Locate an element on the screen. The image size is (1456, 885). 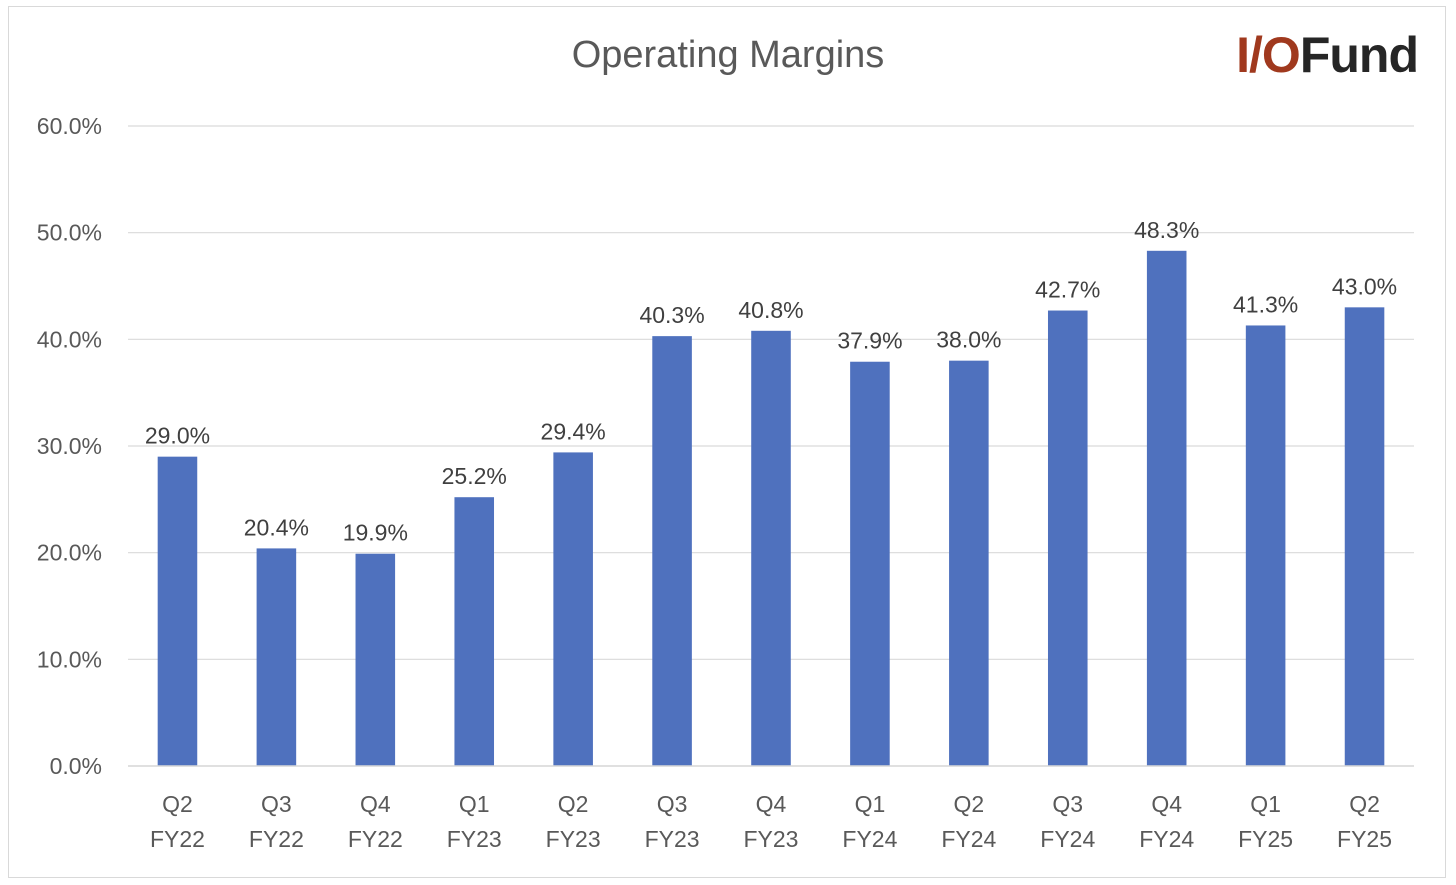
data-label: 37.9% is located at coordinates (869, 341).